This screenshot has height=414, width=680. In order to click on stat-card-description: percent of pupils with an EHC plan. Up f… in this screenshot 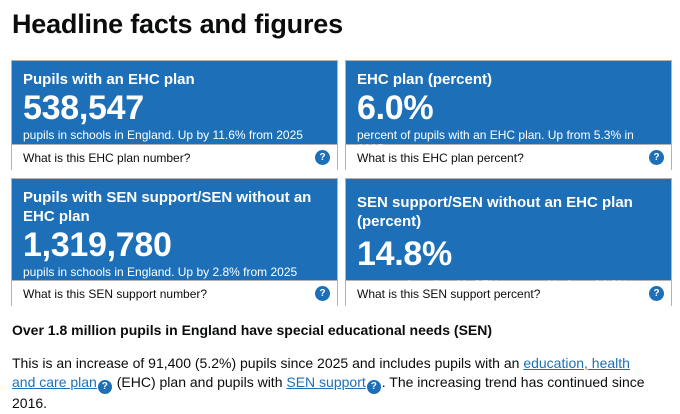, I will do `click(495, 142)`.